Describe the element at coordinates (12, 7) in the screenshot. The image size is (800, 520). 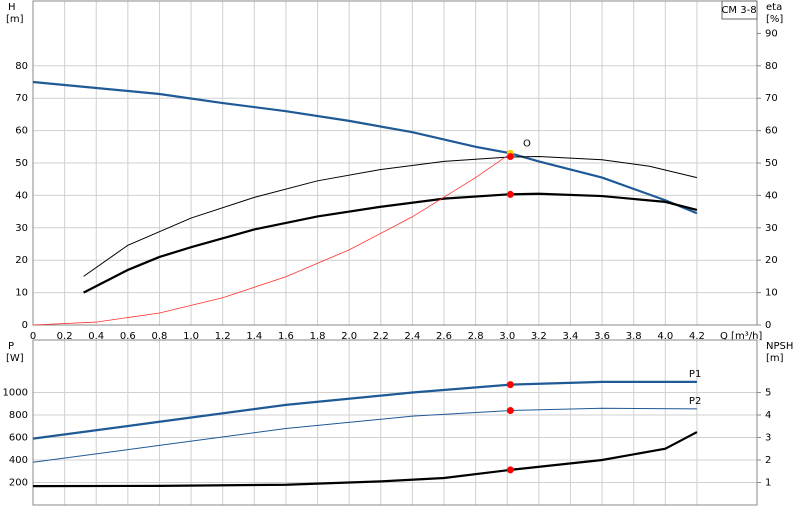
I see `y-label: H` at that location.